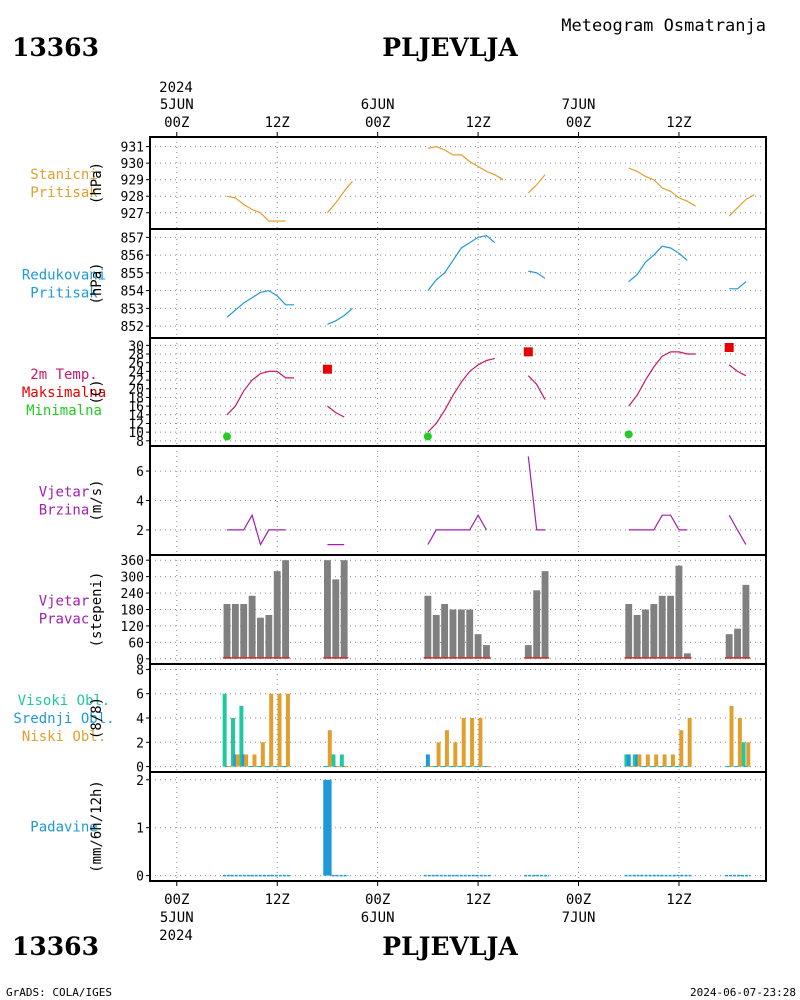  Describe the element at coordinates (136, 416) in the screenshot. I see `y-tick-label: 14` at that location.